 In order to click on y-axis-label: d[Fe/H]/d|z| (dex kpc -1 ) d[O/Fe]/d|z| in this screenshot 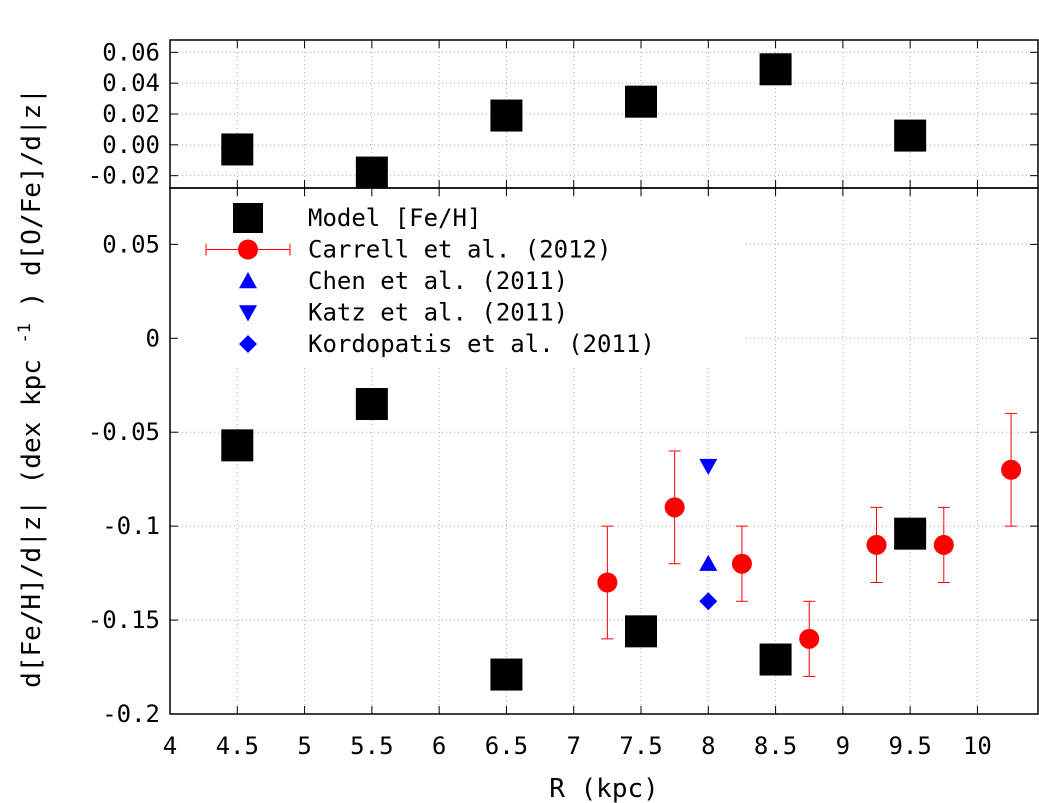, I will do `click(27, 388)`.